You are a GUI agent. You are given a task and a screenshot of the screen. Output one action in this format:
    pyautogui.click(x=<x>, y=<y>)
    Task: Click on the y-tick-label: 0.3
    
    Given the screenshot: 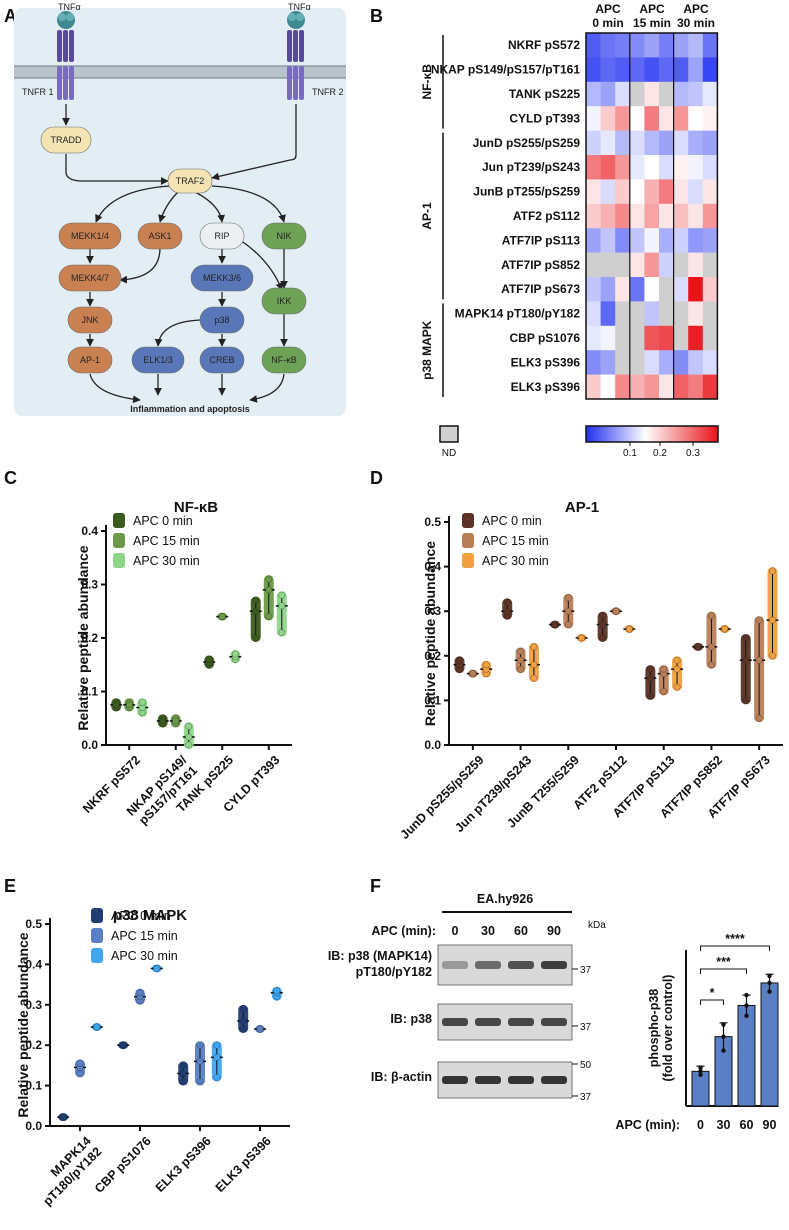 What is the action you would take?
    pyautogui.click(x=432, y=611)
    